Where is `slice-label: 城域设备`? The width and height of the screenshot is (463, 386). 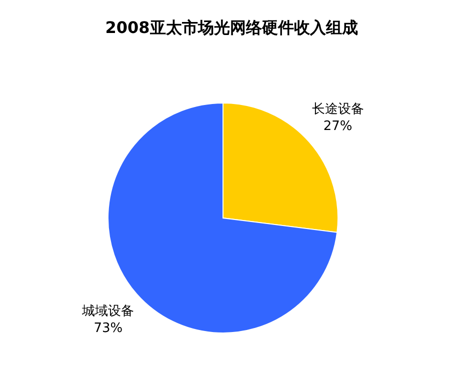 slice-label: 城域设备 is located at coordinates (107, 312).